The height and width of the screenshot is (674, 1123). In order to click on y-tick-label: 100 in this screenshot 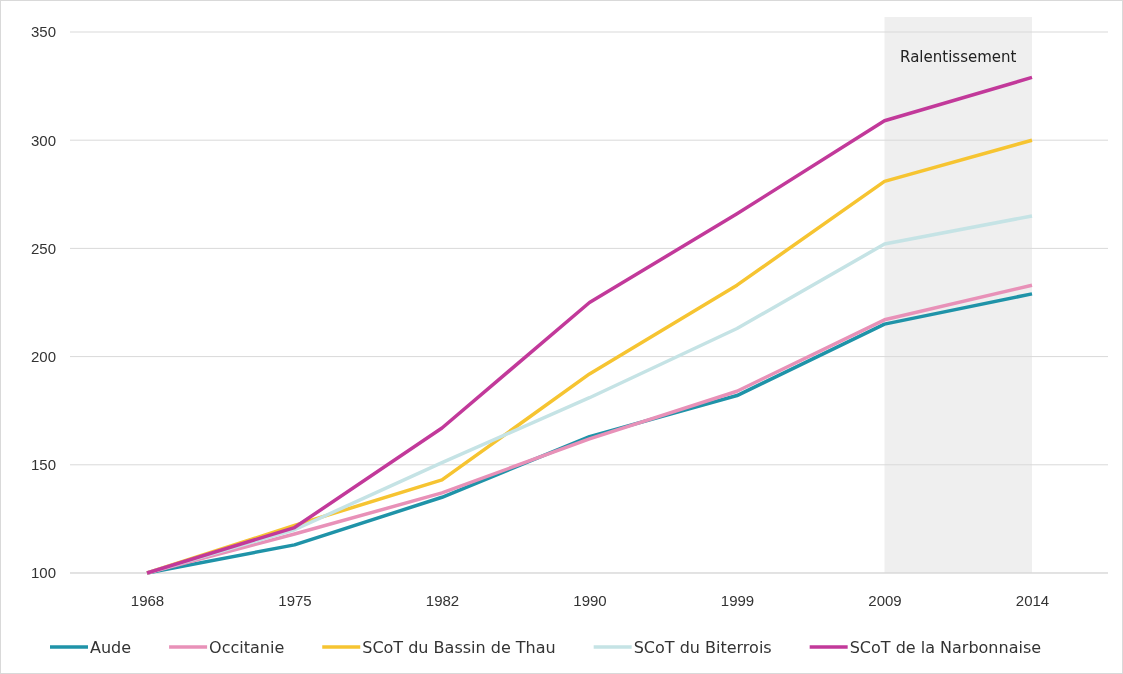, I will do `click(43, 573)`.